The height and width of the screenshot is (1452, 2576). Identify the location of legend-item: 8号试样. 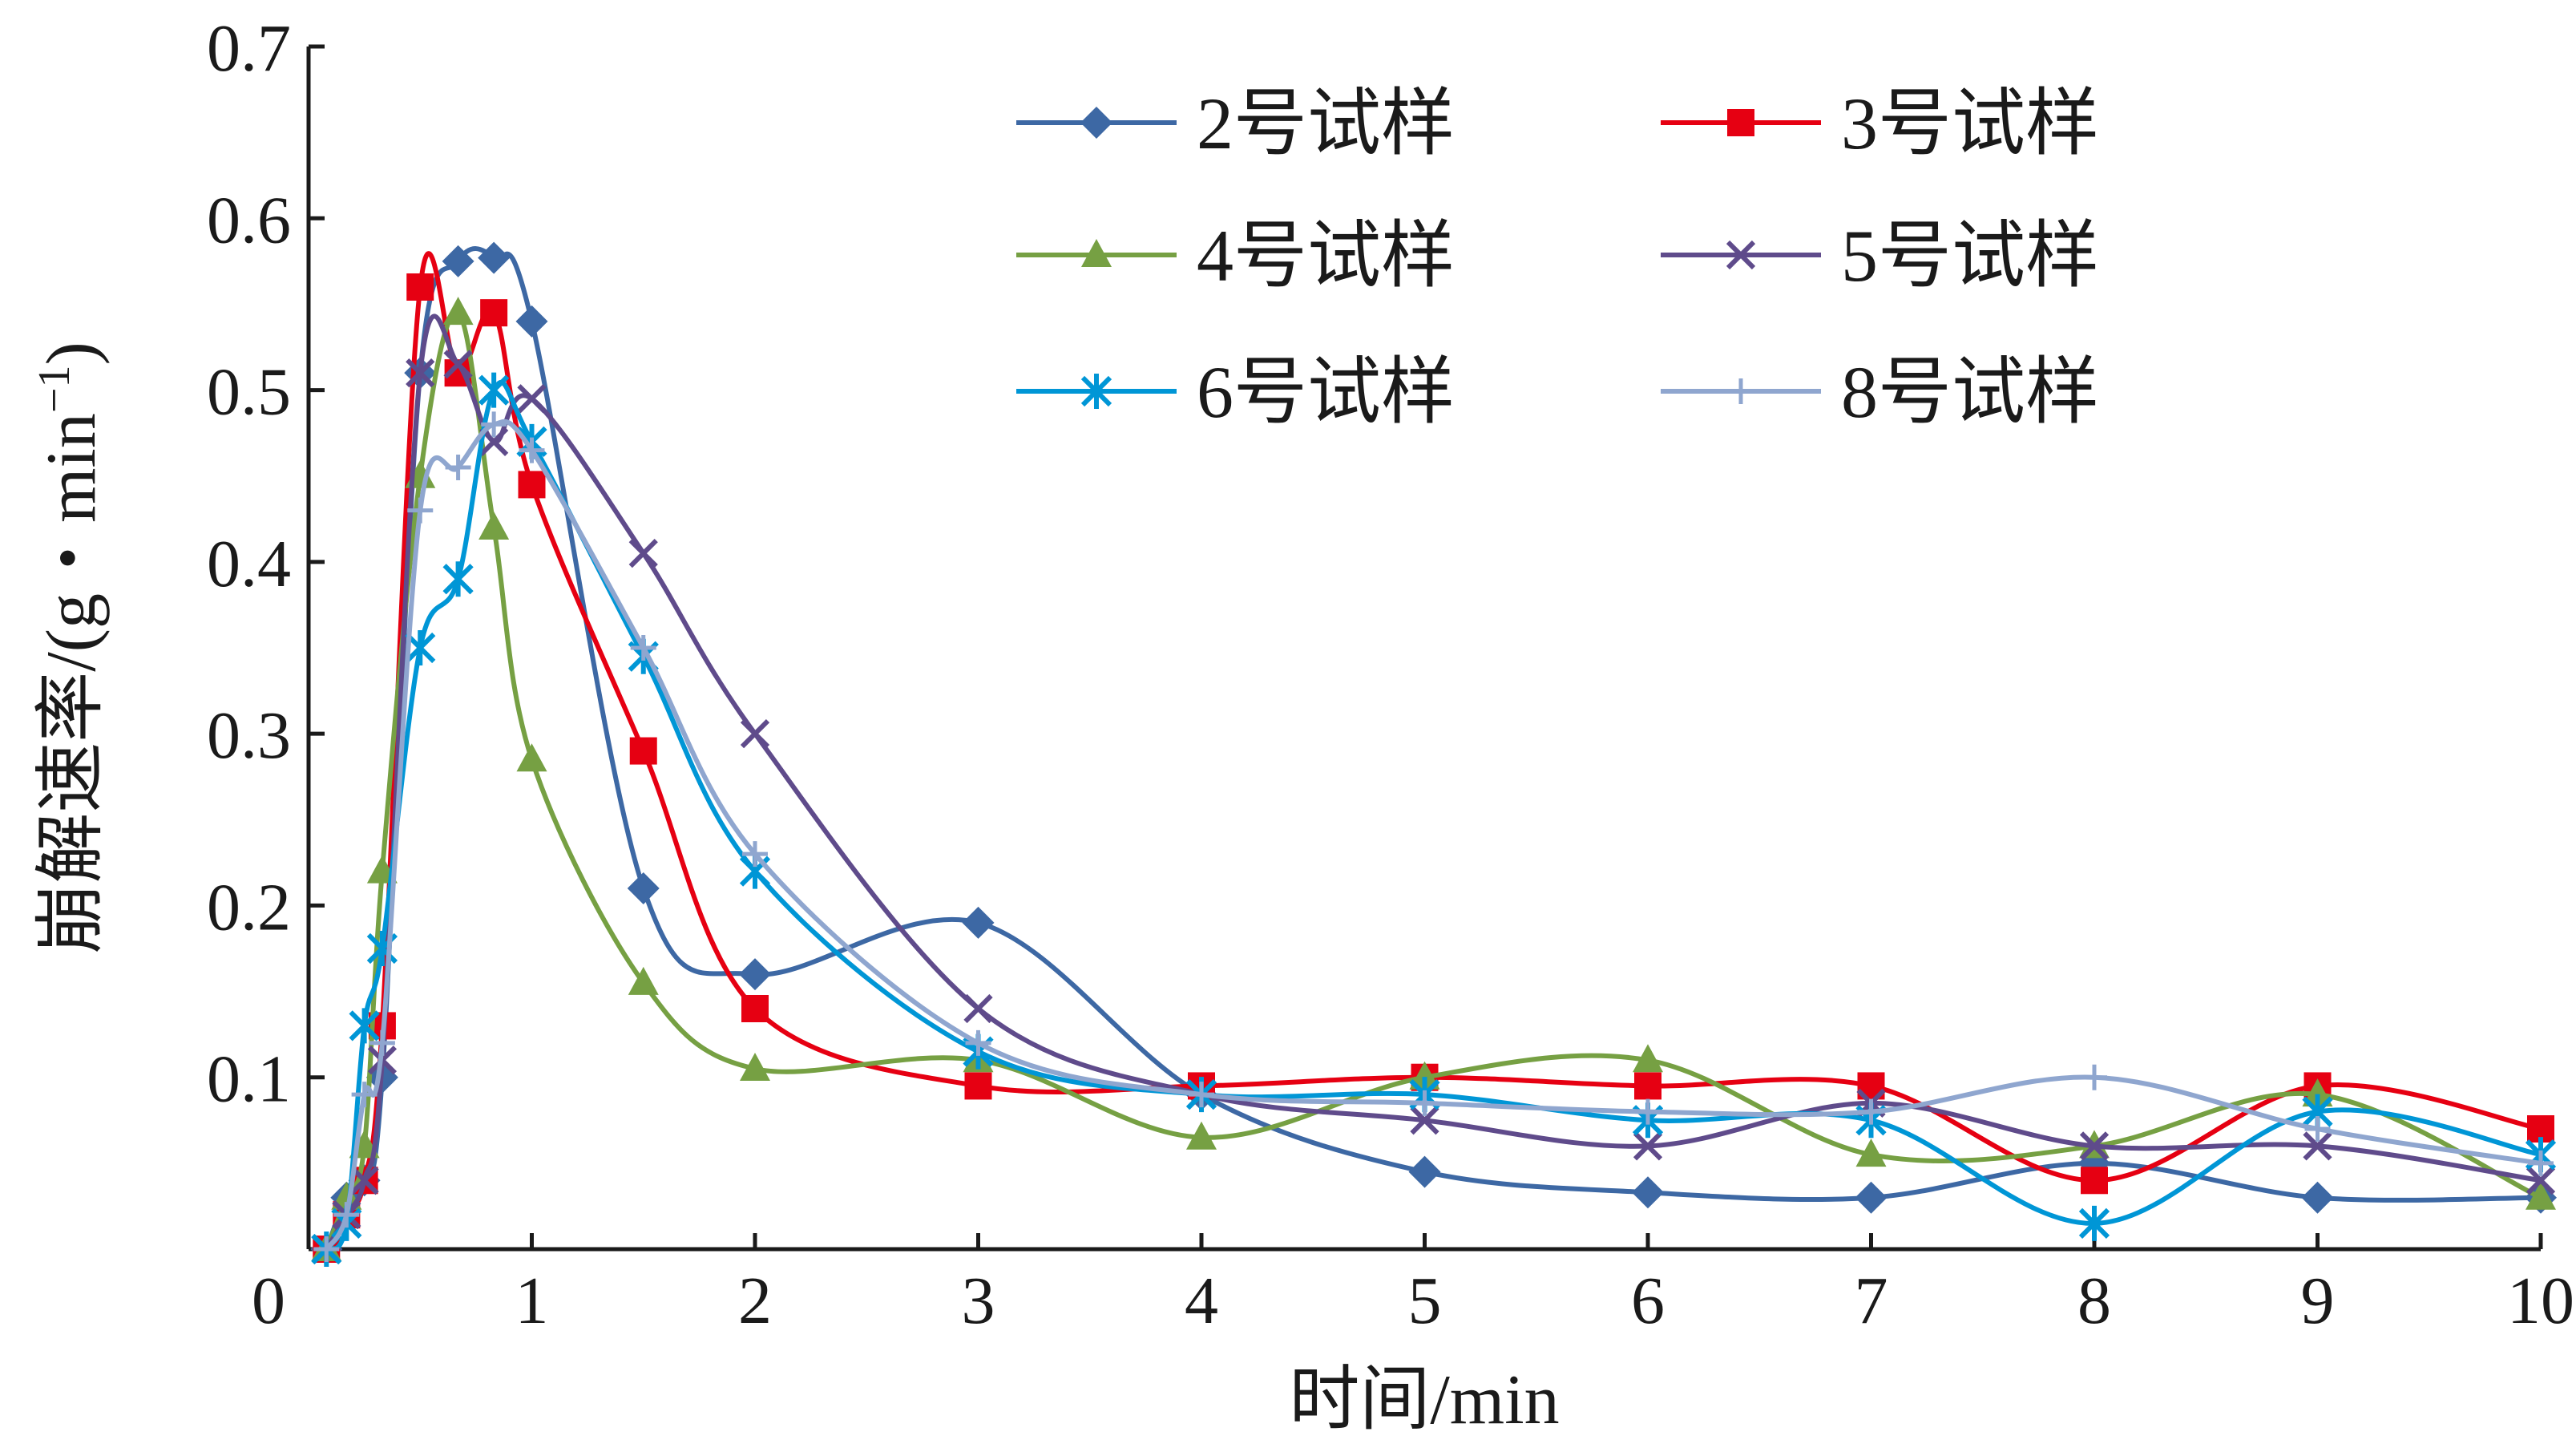
(1880, 392).